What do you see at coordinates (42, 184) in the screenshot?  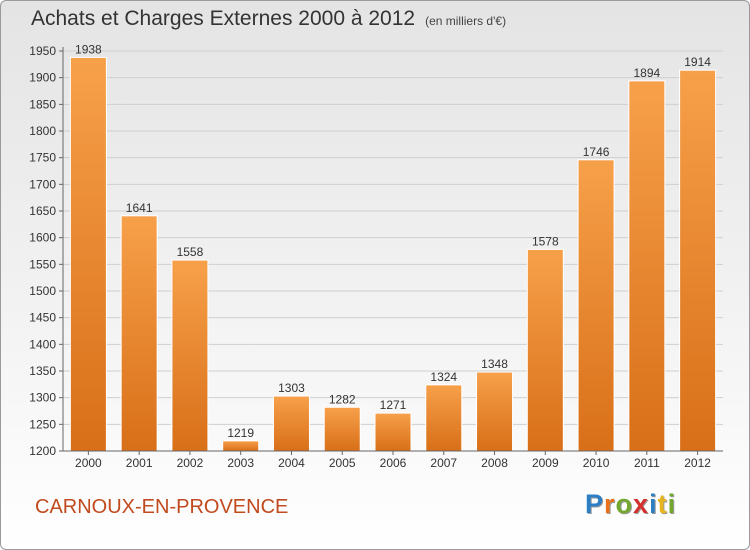 I see `y-tick-label: 1700` at bounding box center [42, 184].